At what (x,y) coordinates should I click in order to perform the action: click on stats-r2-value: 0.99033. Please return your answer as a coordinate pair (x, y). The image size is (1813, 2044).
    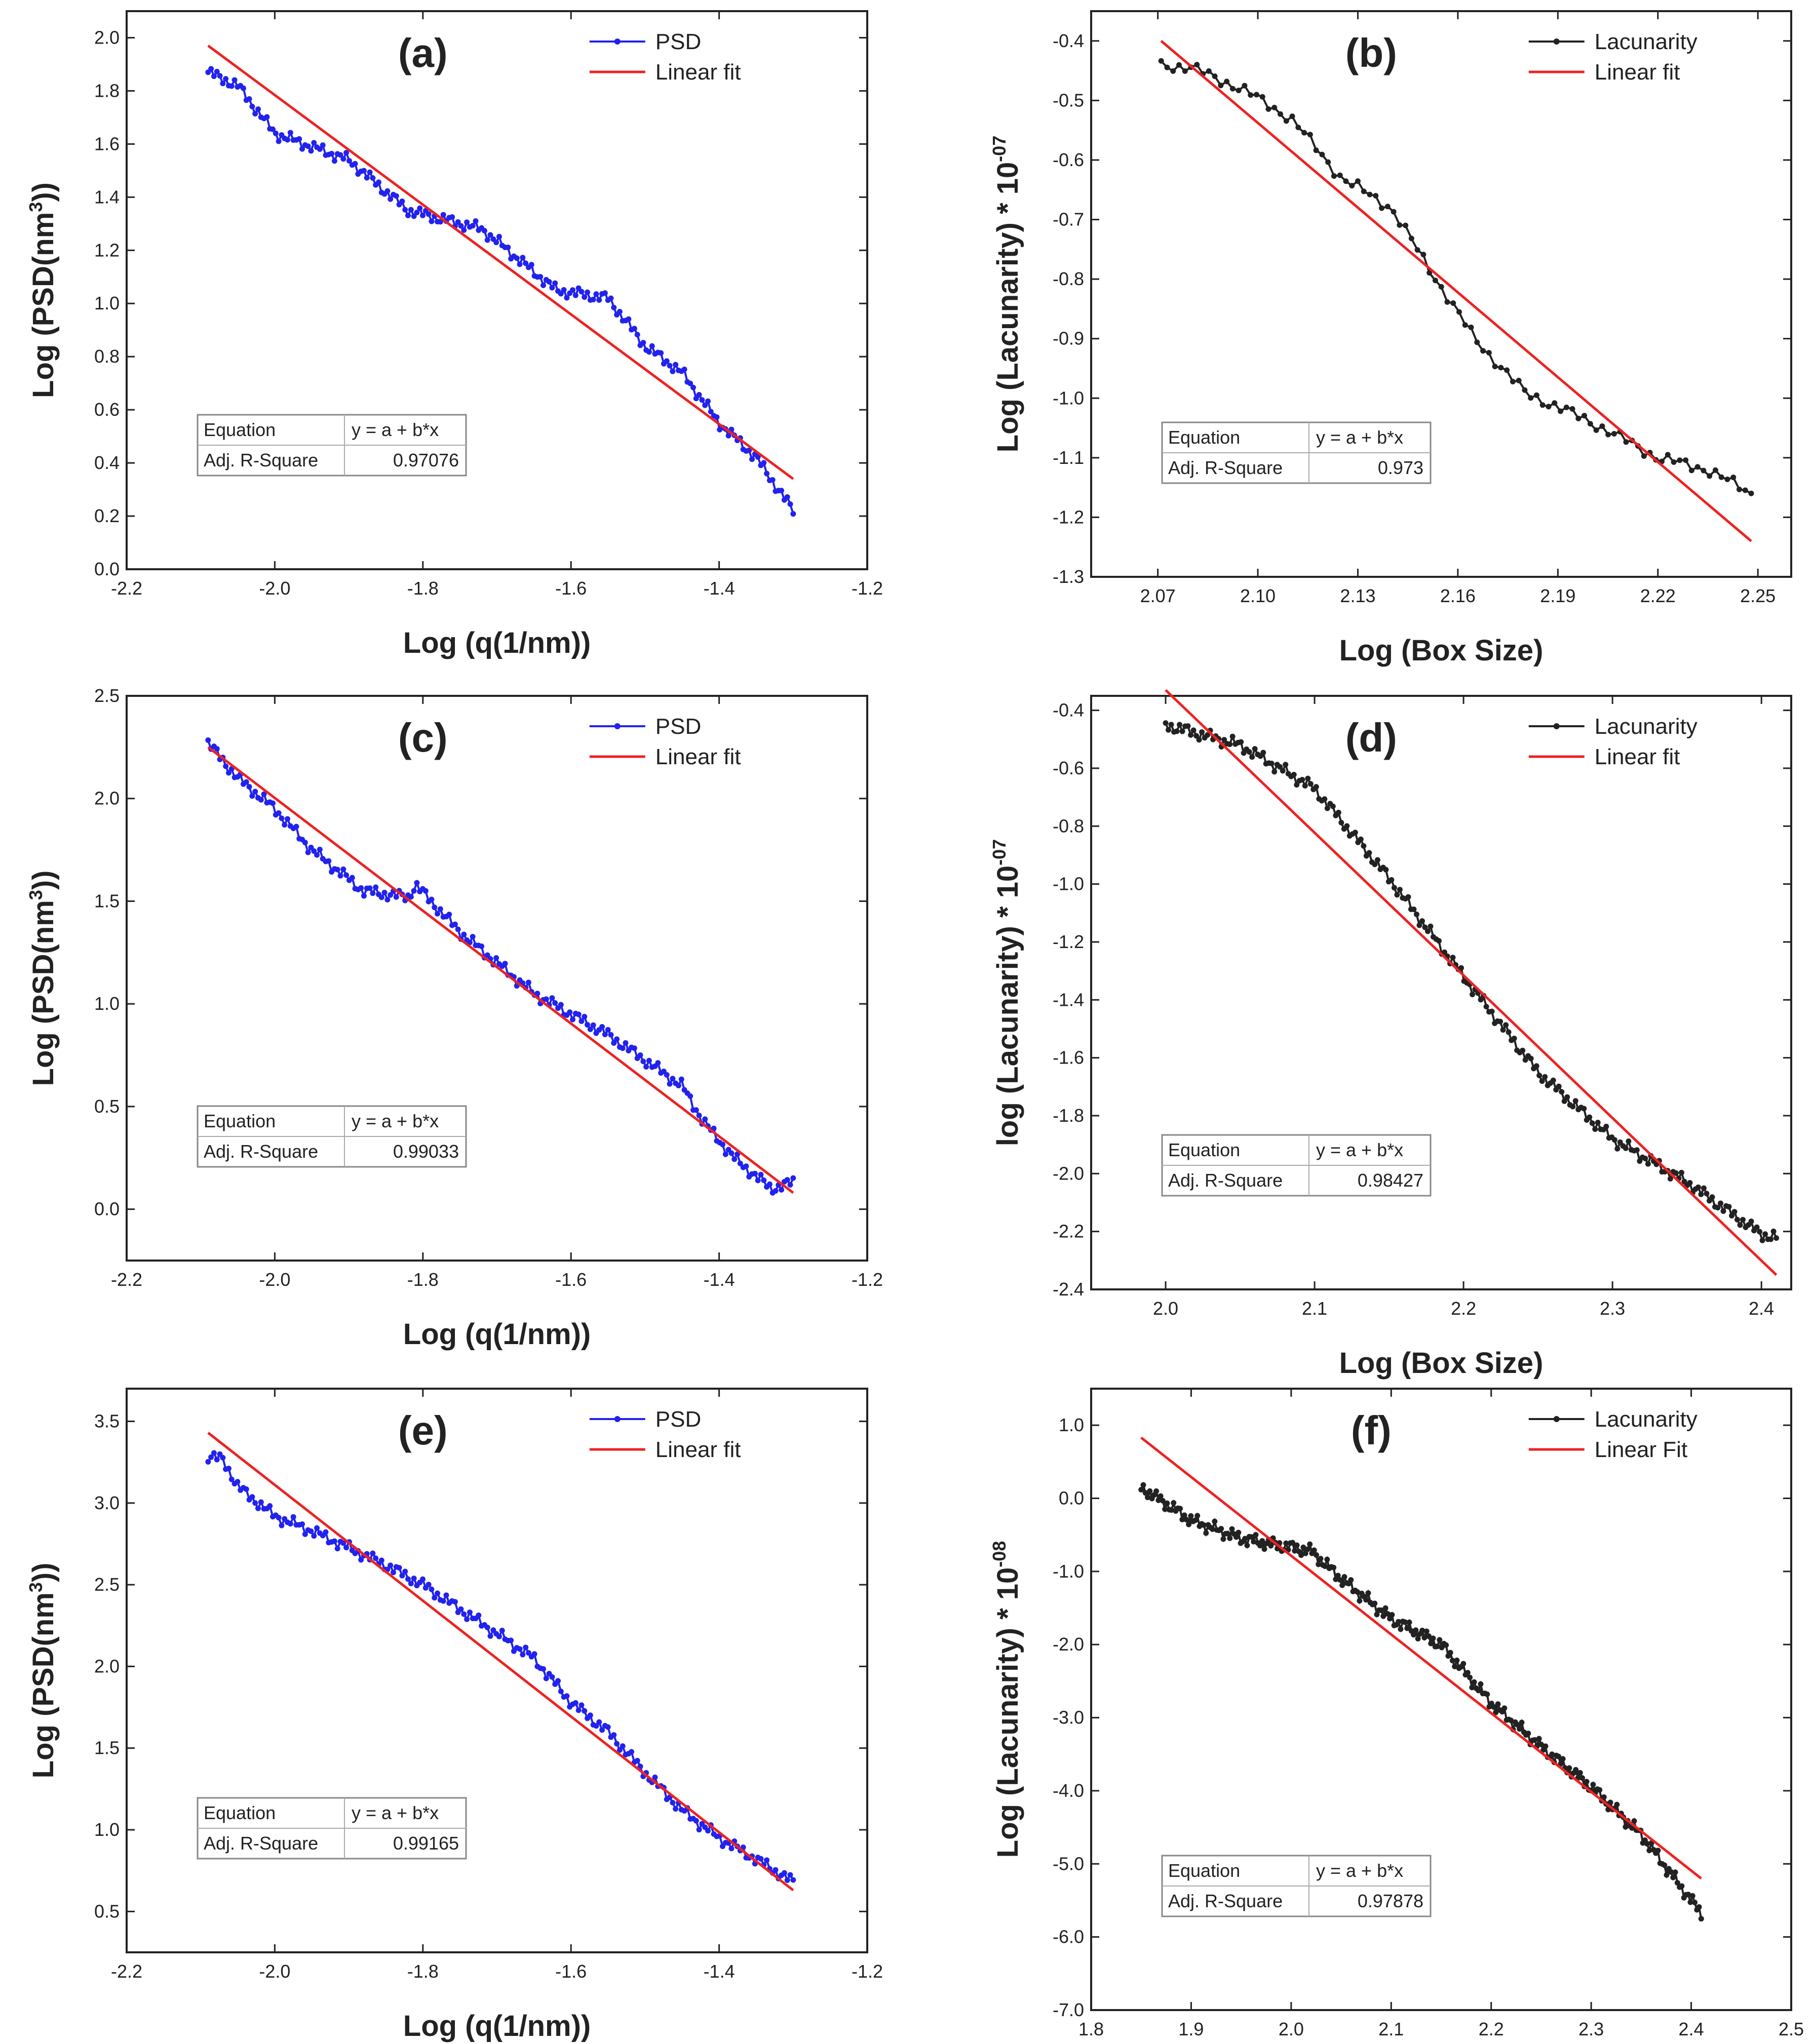
    Looking at the image, I should click on (426, 1151).